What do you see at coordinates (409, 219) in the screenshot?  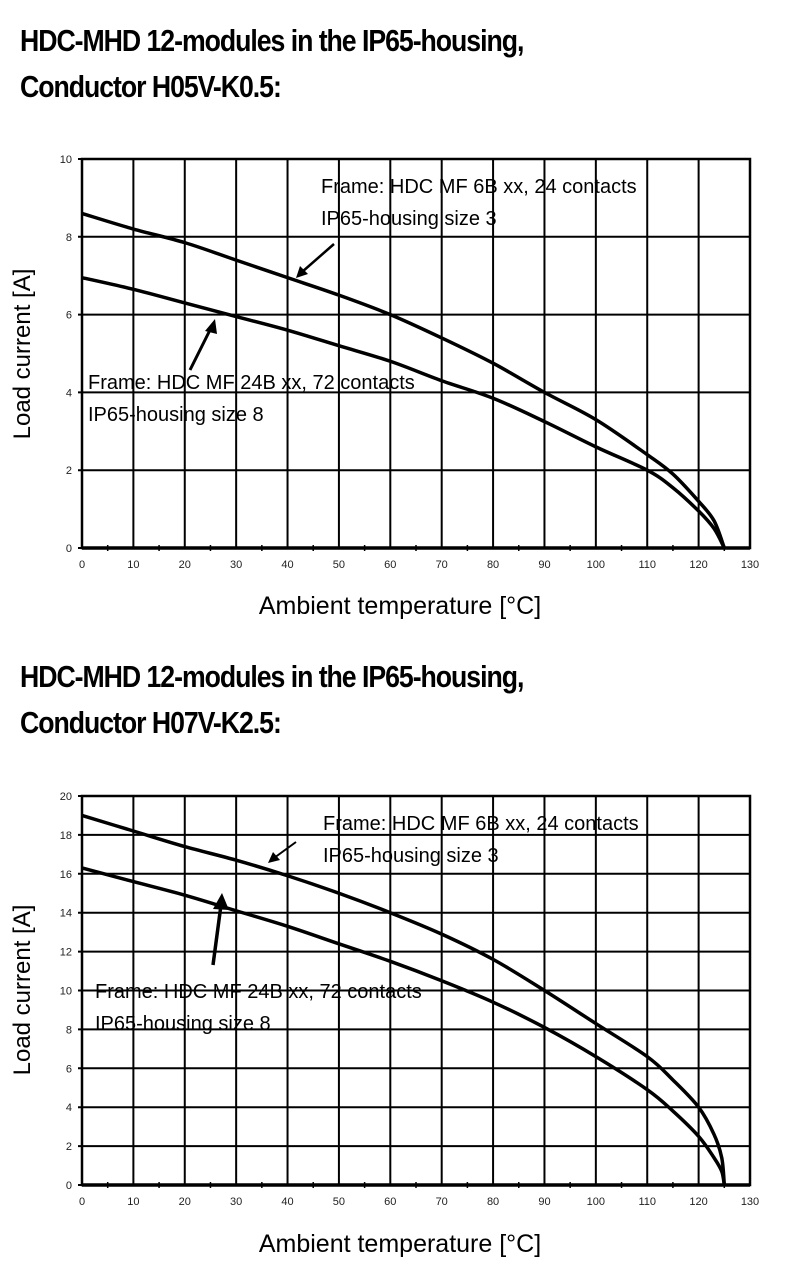 I see `chart-1-annotation-6b-line-2: IP65-housing size 3` at bounding box center [409, 219].